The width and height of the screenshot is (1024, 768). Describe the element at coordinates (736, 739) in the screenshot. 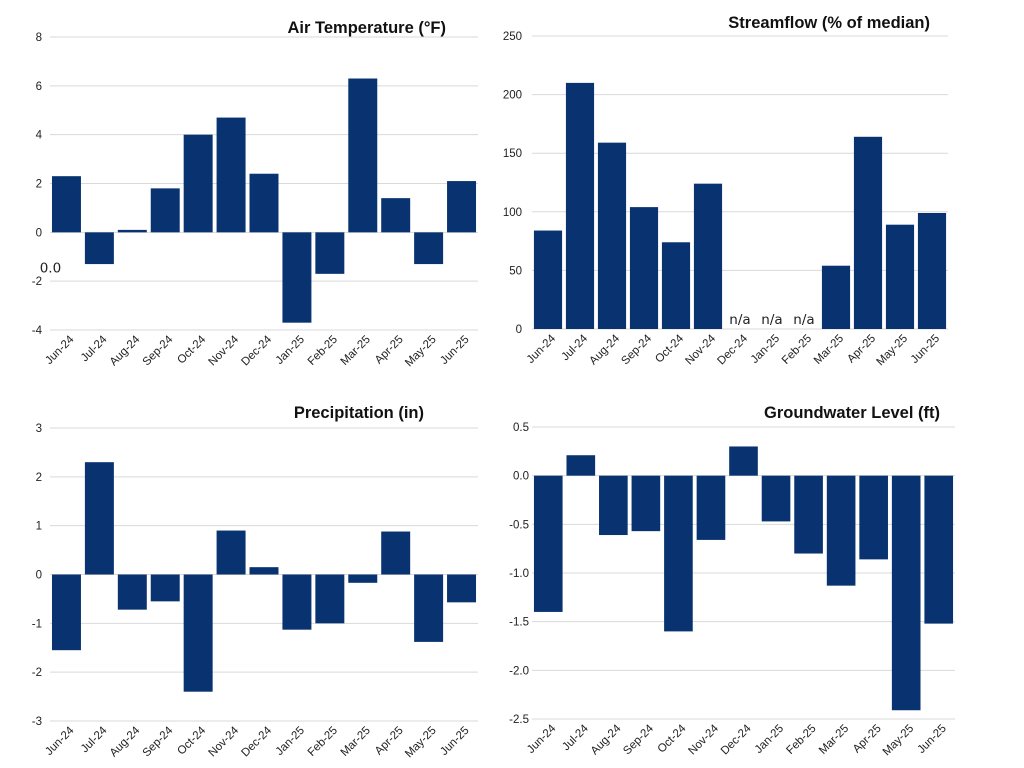

I see `x-tick-label: Dec-24` at that location.